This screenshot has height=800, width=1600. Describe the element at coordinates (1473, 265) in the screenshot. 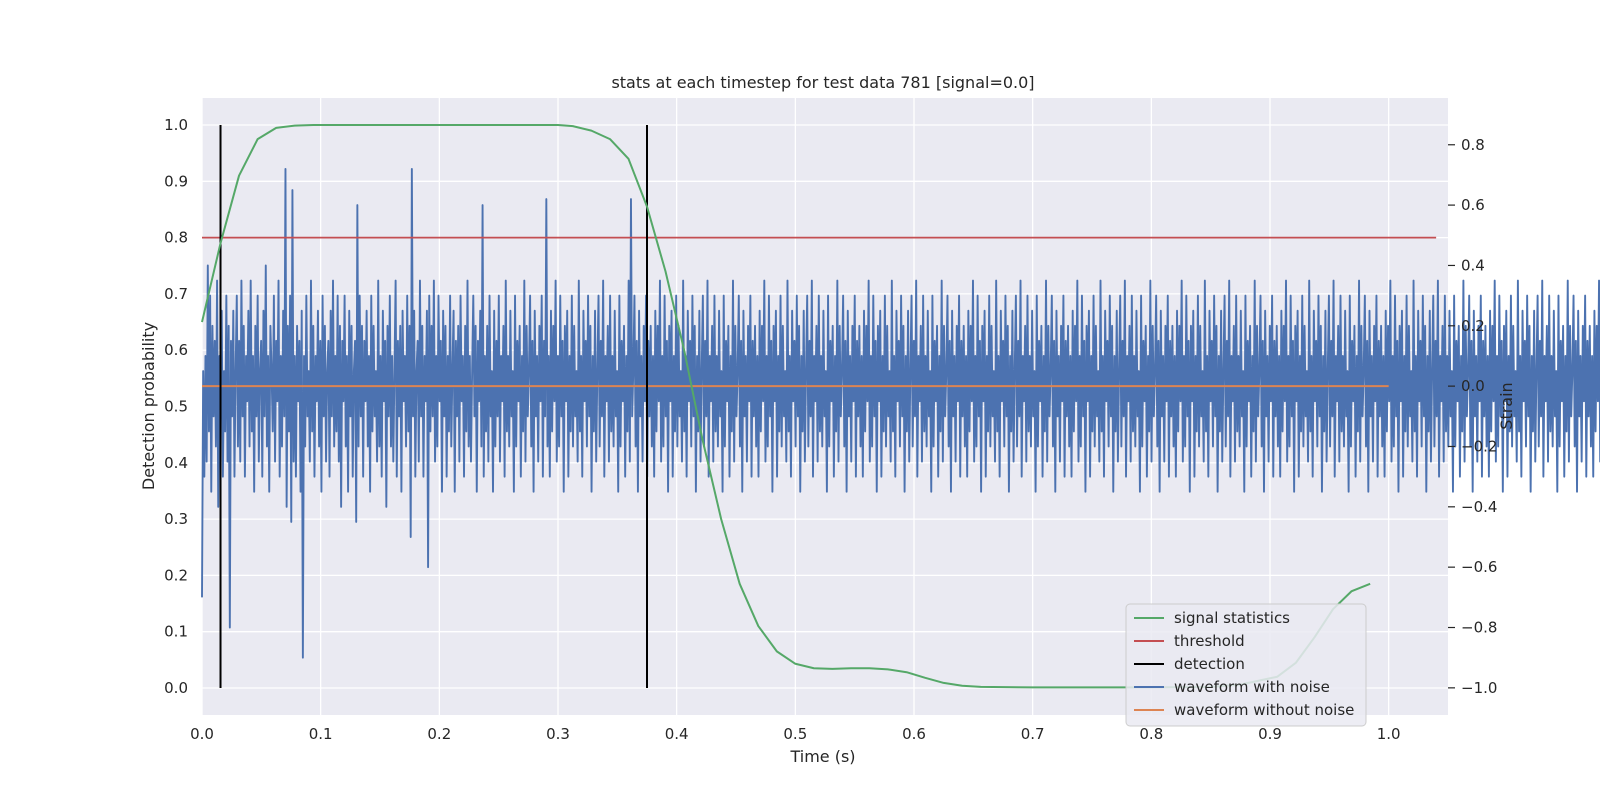

I see `y-right-tick-label: 0.4` at that location.